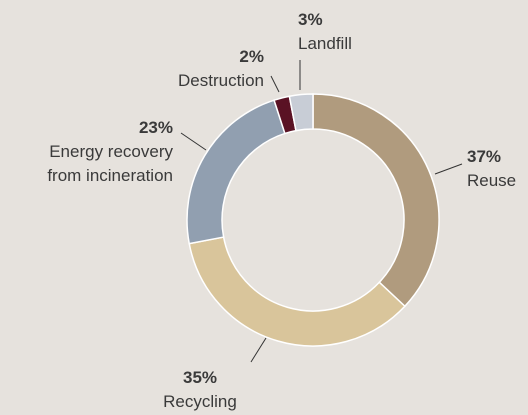  What do you see at coordinates (492, 180) in the screenshot?
I see `category-label: Reuse` at bounding box center [492, 180].